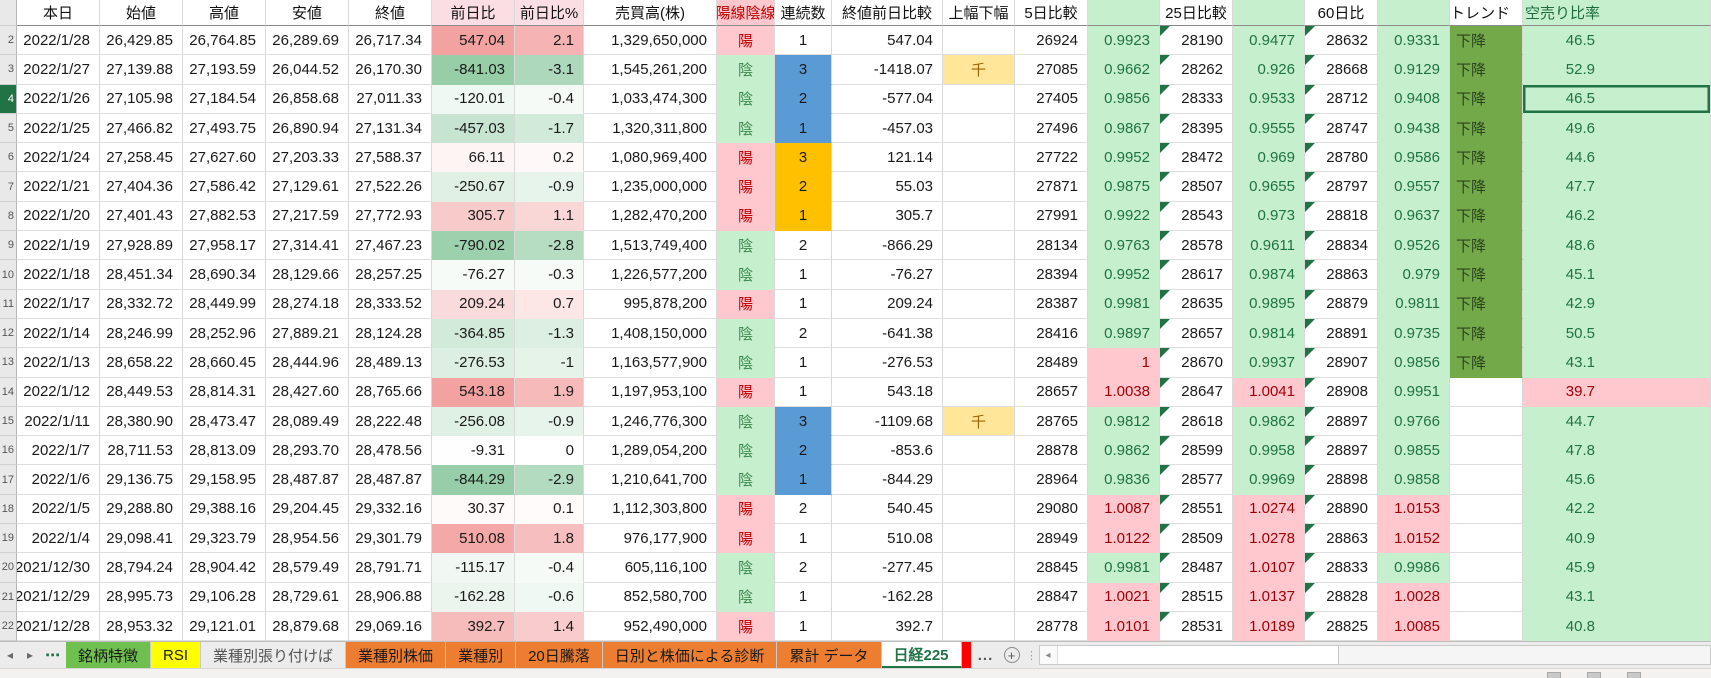 This screenshot has height=678, width=1711. I want to click on cell-candle: 陽, so click(746, 626).